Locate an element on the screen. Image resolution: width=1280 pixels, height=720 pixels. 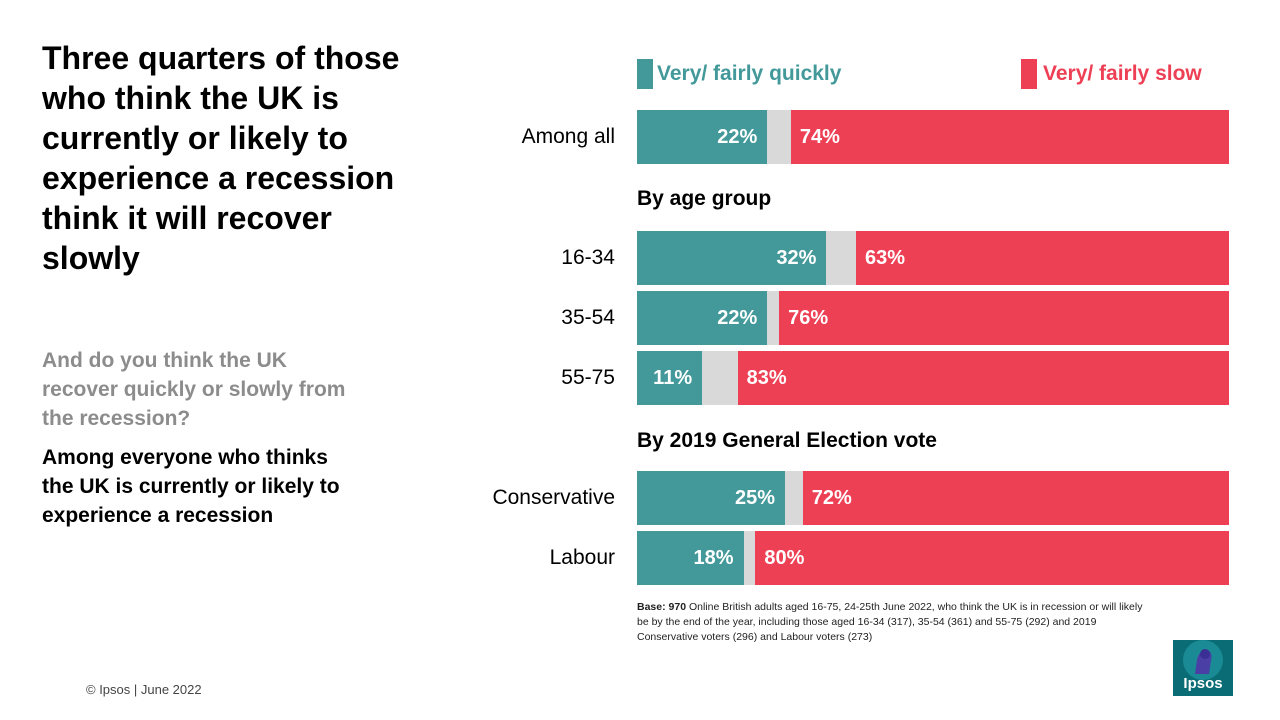
value-slow-16-34: 63% is located at coordinates (885, 258).